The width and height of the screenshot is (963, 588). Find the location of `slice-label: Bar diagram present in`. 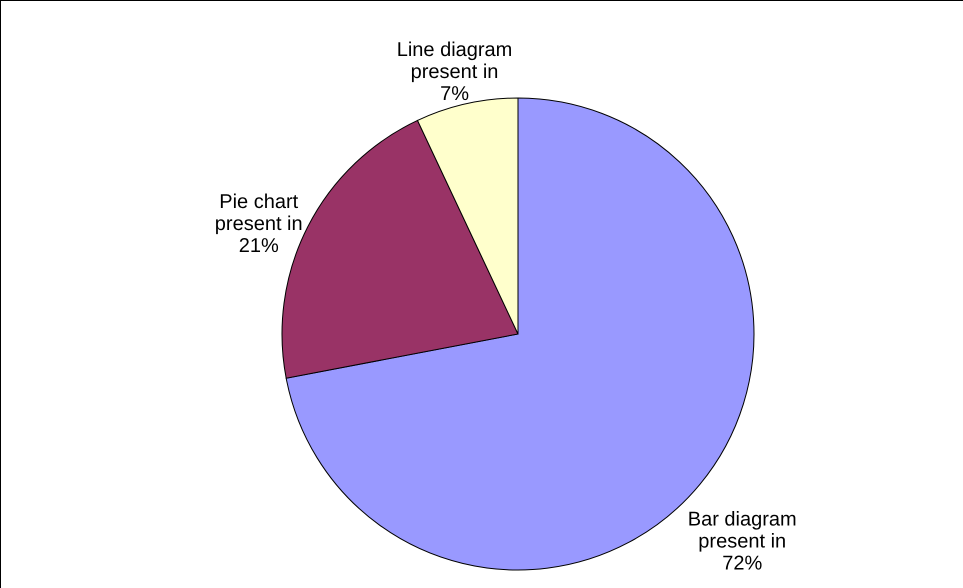

slice-label: Bar diagram present in is located at coordinates (742, 530).